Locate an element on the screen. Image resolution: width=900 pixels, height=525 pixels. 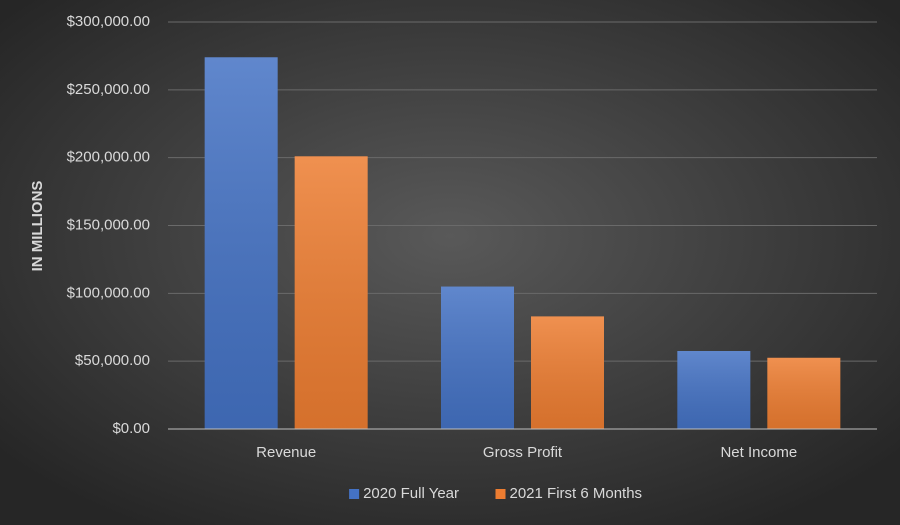
y-tick-label: $50,000.00 is located at coordinates (112, 360).